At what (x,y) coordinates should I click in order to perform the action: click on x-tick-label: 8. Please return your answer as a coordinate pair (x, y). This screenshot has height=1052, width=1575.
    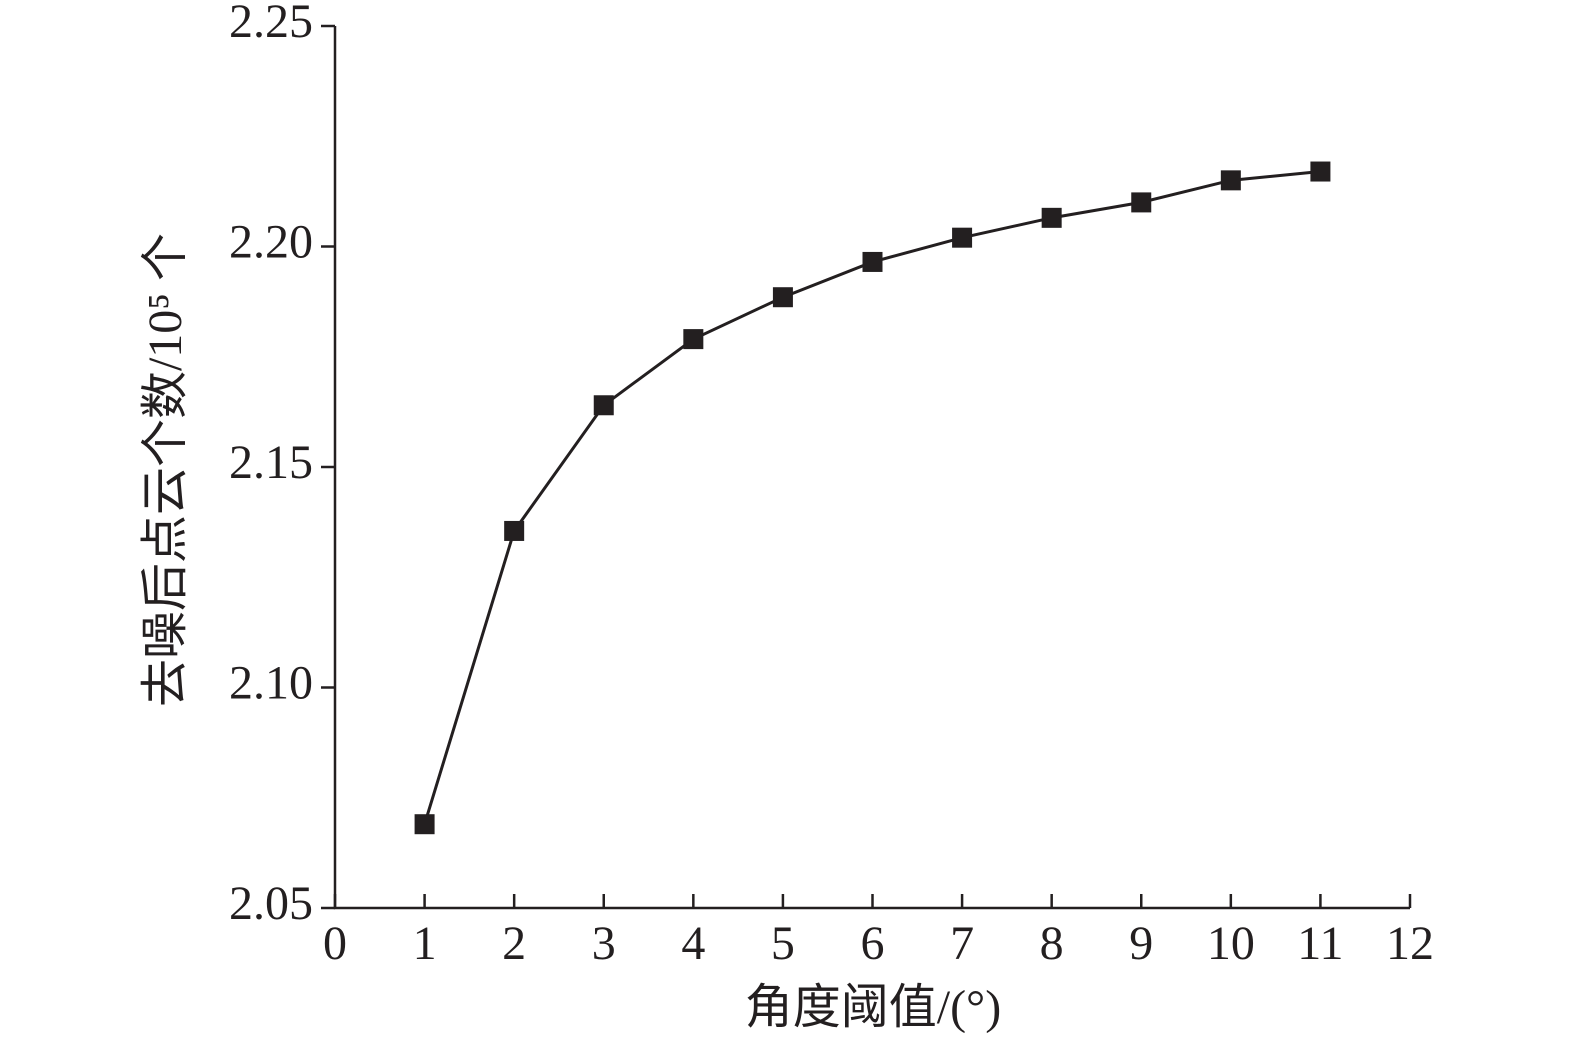
    Looking at the image, I should click on (1052, 943).